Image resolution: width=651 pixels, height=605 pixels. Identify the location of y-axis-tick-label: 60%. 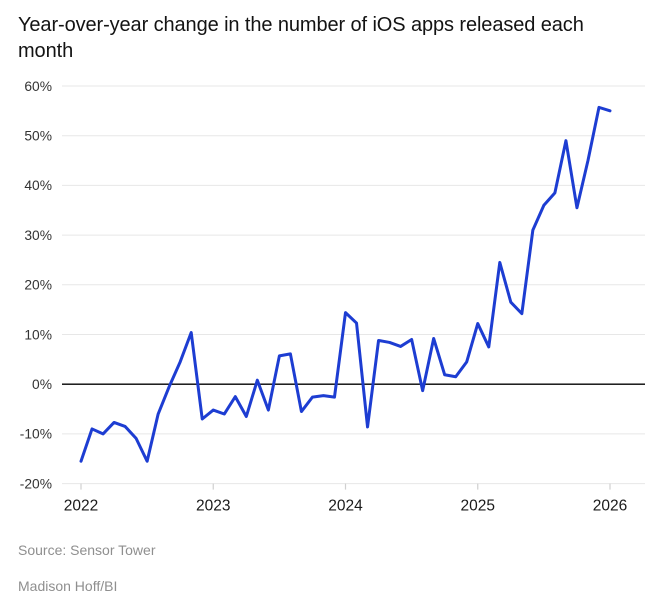
(38, 86).